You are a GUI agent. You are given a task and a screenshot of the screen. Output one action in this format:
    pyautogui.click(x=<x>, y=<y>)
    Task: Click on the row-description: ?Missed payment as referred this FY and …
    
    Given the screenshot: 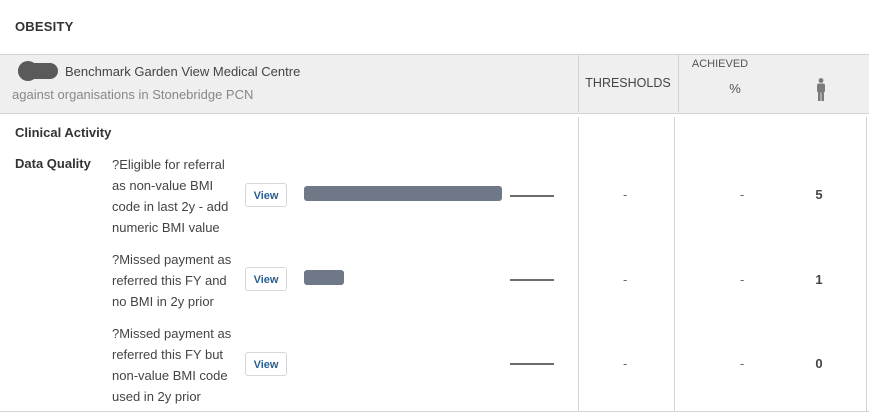 What is the action you would take?
    pyautogui.click(x=172, y=280)
    